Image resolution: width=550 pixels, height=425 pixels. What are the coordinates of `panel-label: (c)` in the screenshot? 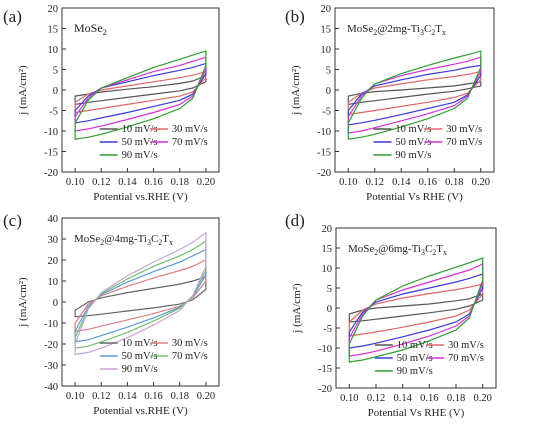 It's located at (12, 220).